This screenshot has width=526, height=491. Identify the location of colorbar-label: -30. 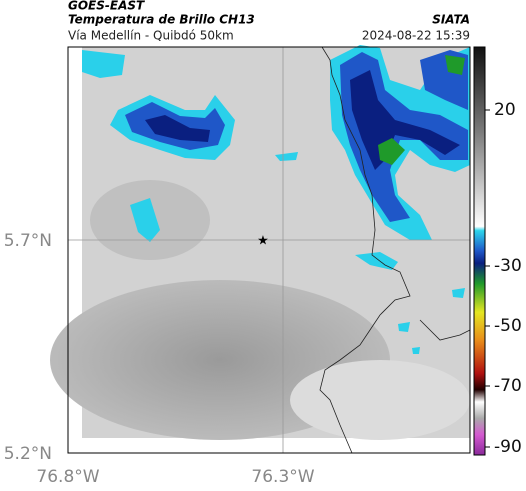
(508, 266).